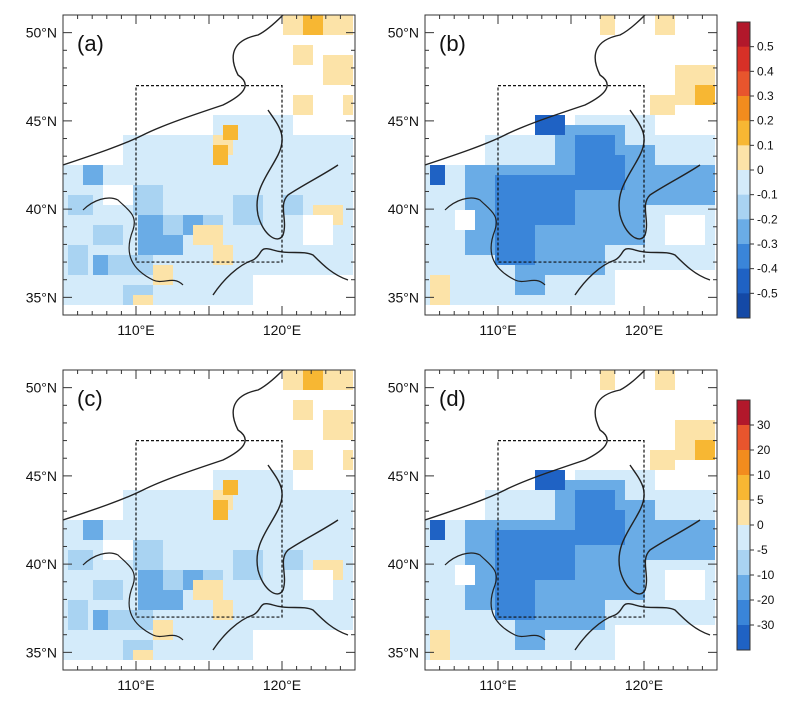 The width and height of the screenshot is (797, 718). I want to click on colorbar-tick-label: -0.1, so click(767, 195).